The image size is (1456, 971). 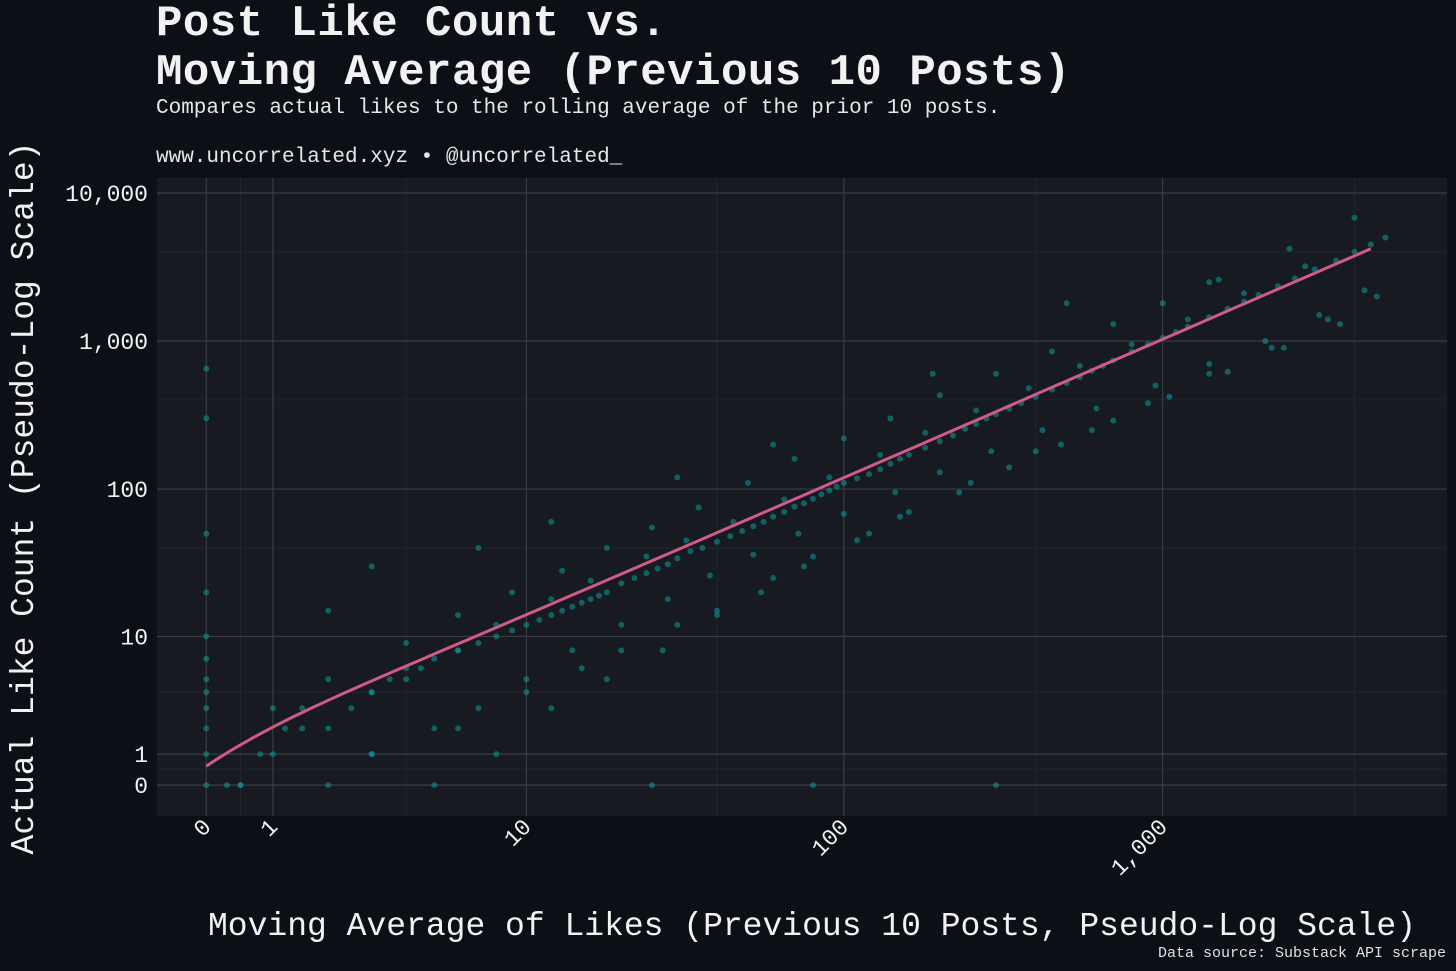 I want to click on y-axis-ticks: 0 1 10 100 1,000 10,000, so click(x=106, y=491).